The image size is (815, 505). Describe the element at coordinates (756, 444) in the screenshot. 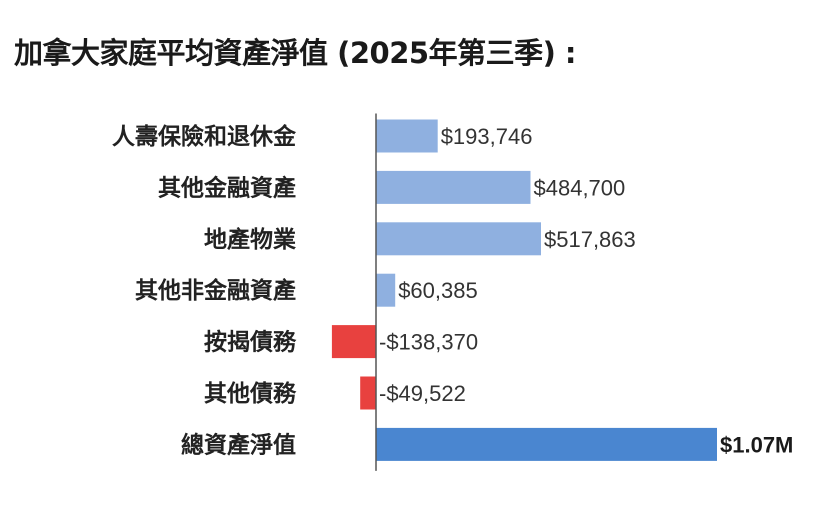

I see `value-label: $1.07M` at that location.